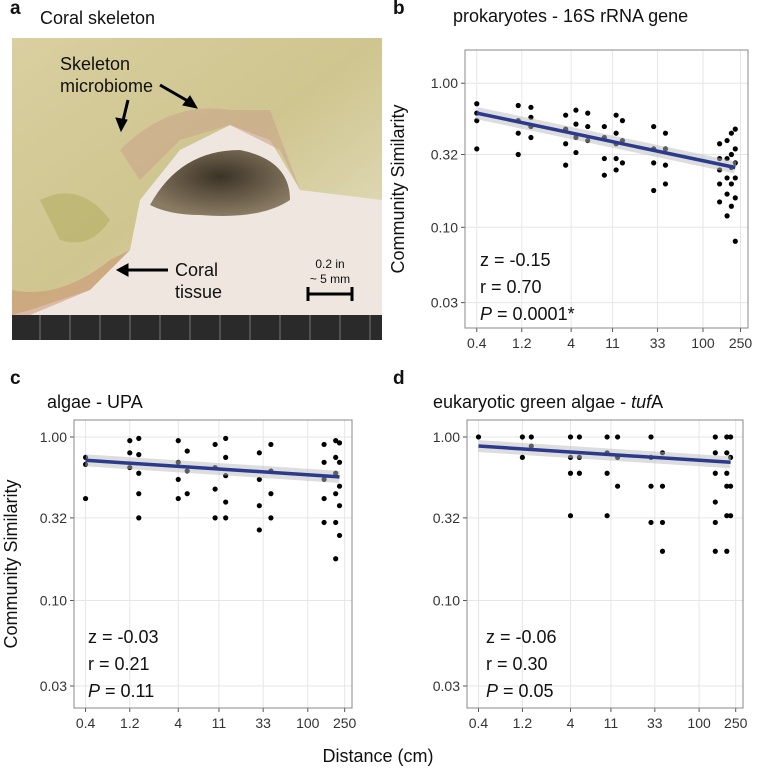  Describe the element at coordinates (129, 691) in the screenshot. I see `p-value: = 0.11` at that location.